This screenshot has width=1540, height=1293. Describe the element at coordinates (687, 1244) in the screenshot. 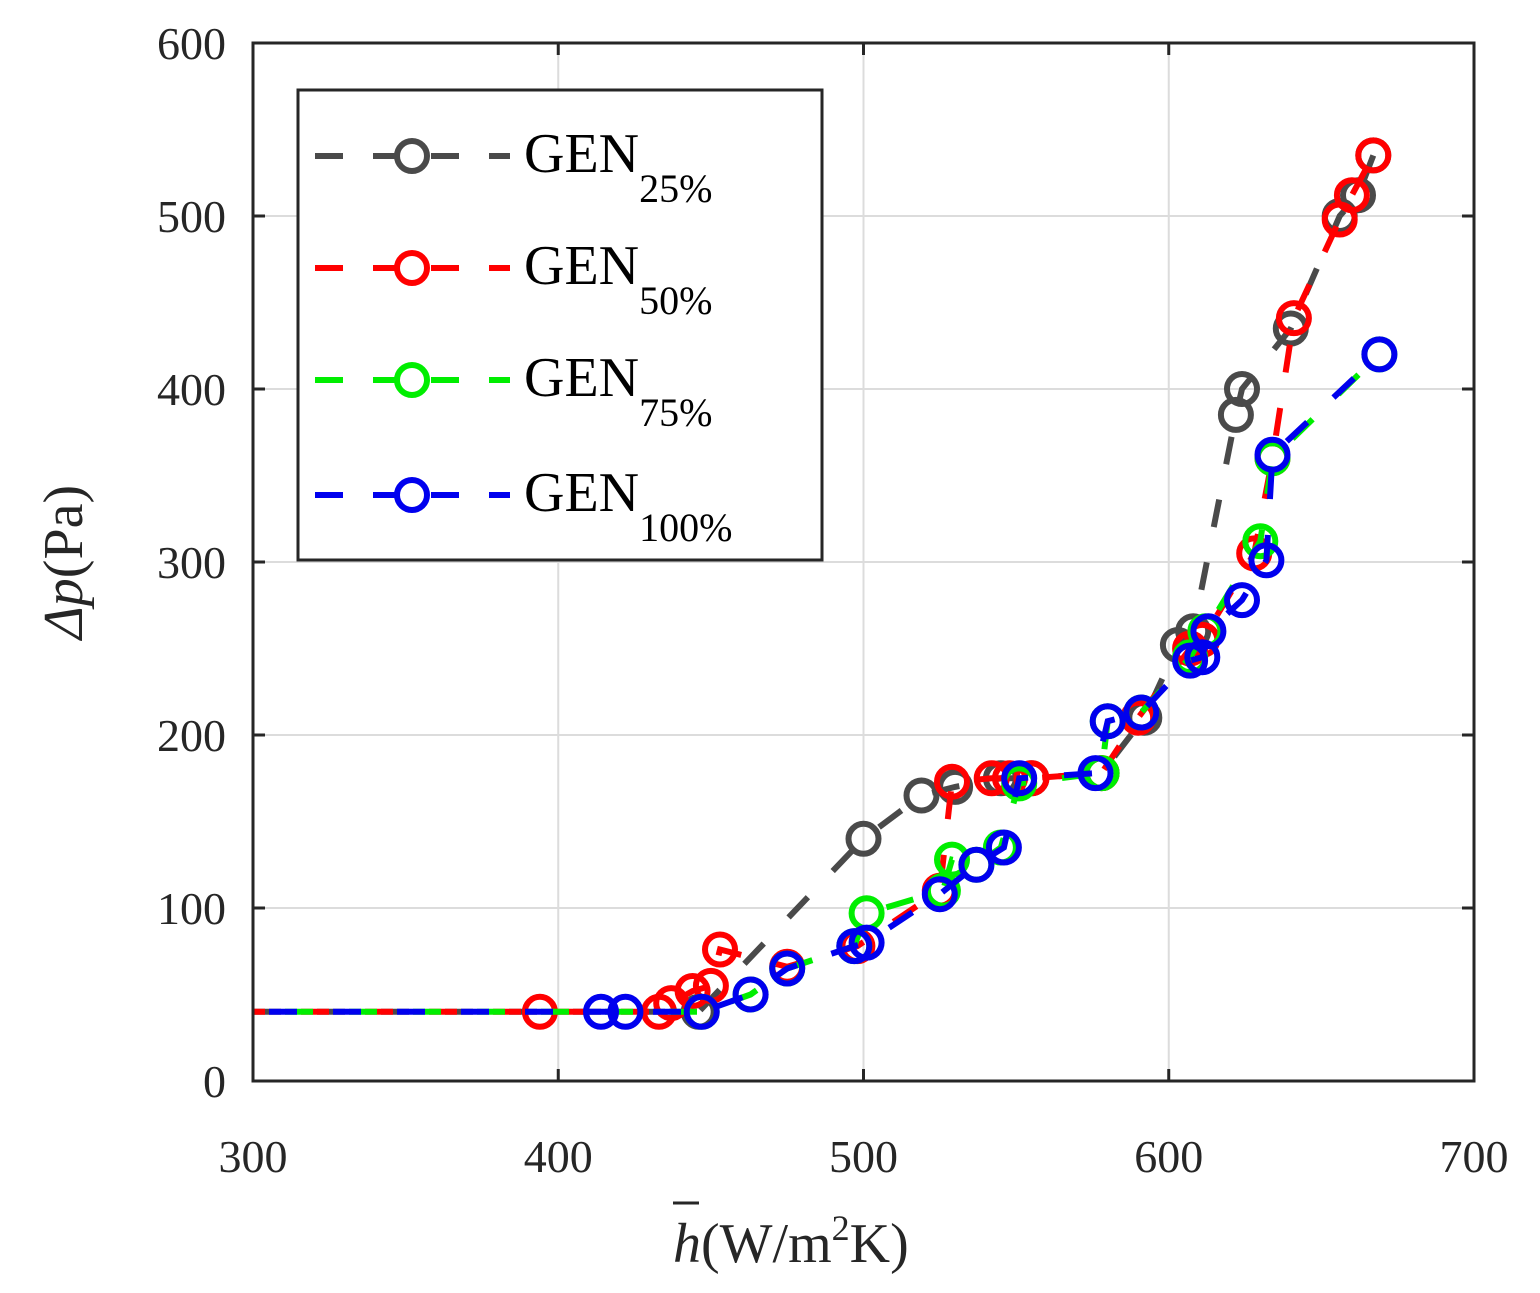

I see `x-axis-label-symbol: h` at that location.